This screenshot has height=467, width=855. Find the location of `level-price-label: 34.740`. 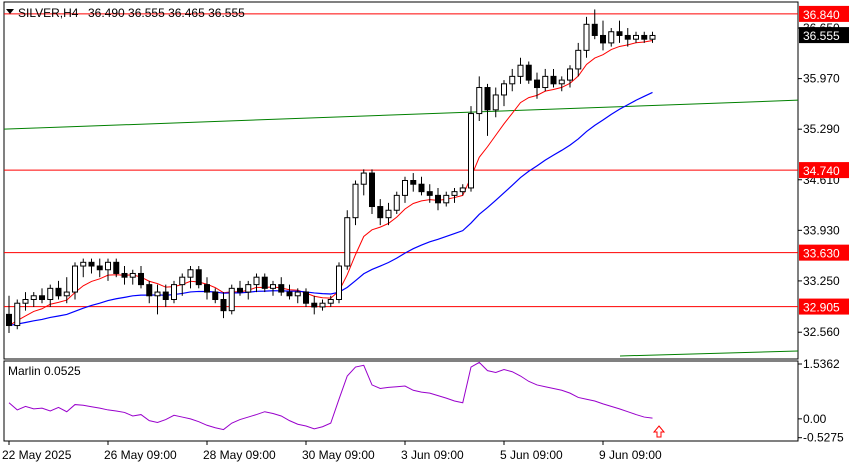

level-price-label: 34.740 is located at coordinates (821, 171).